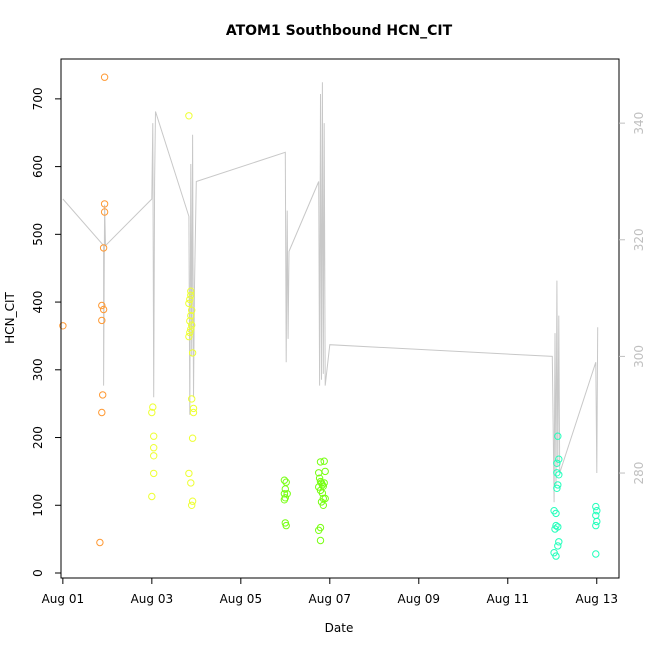  What do you see at coordinates (38, 234) in the screenshot?
I see `y-tick-label: 500` at bounding box center [38, 234].